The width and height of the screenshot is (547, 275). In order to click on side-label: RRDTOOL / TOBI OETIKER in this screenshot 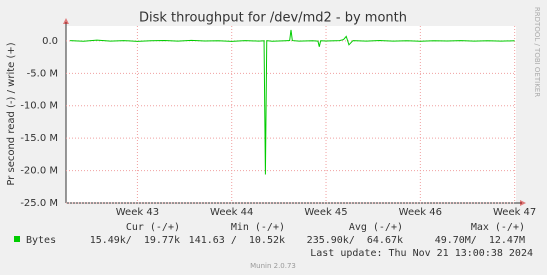, I will do `click(537, 52)`.